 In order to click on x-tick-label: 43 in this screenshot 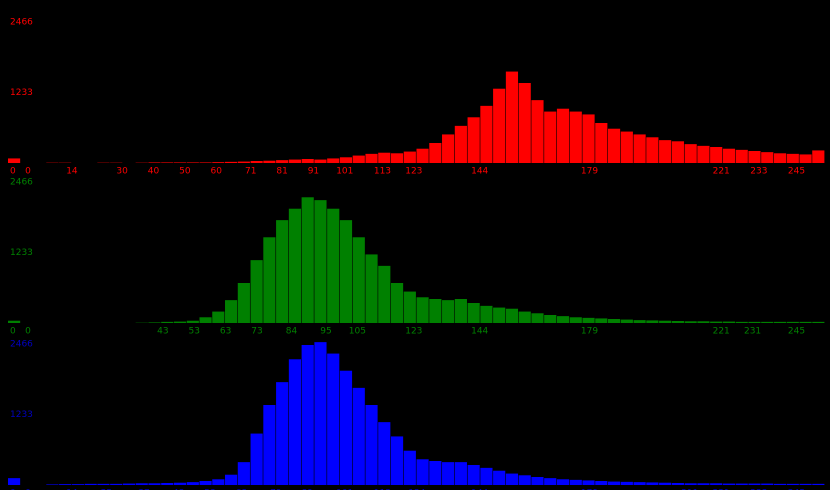, I will do `click(162, 332)`.